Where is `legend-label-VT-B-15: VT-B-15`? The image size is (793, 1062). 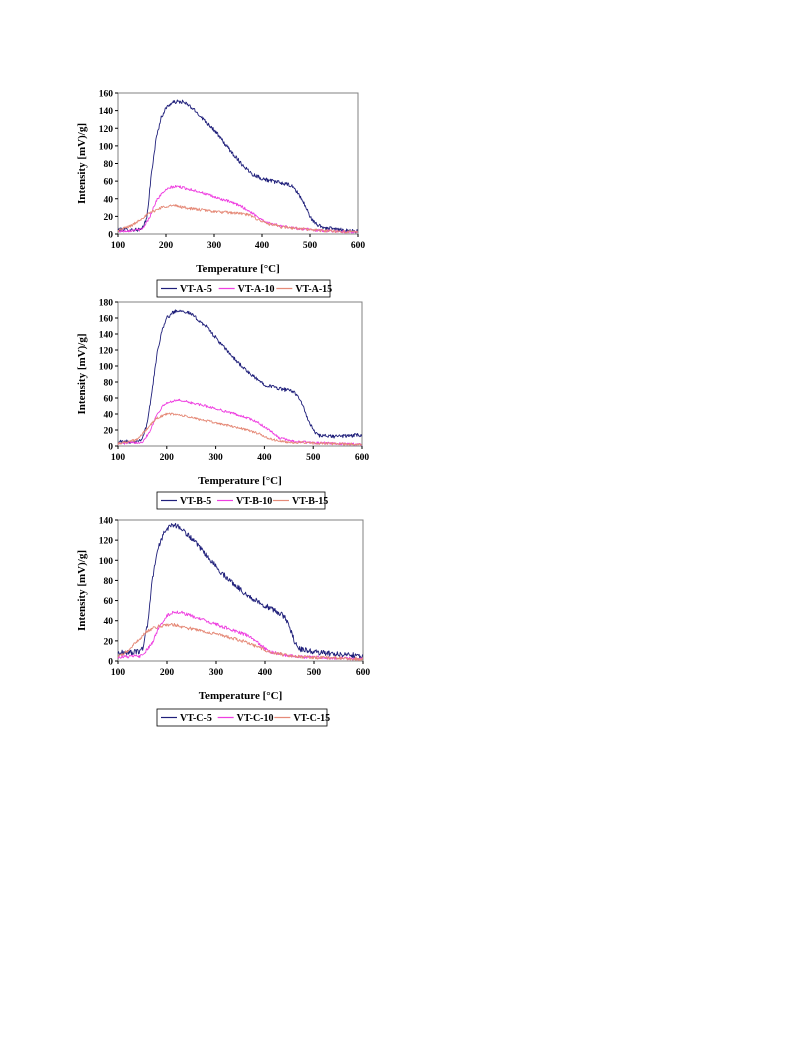 legend-label-VT-B-15: VT-B-15 is located at coordinates (310, 501).